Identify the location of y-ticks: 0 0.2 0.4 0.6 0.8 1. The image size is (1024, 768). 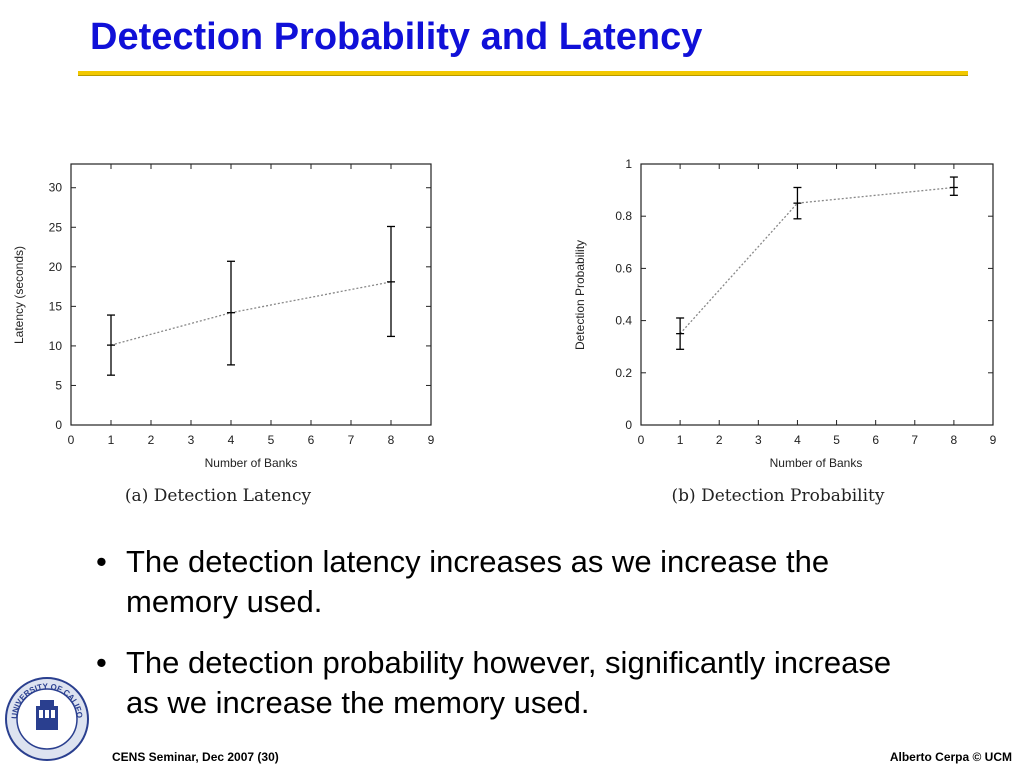
(804, 294).